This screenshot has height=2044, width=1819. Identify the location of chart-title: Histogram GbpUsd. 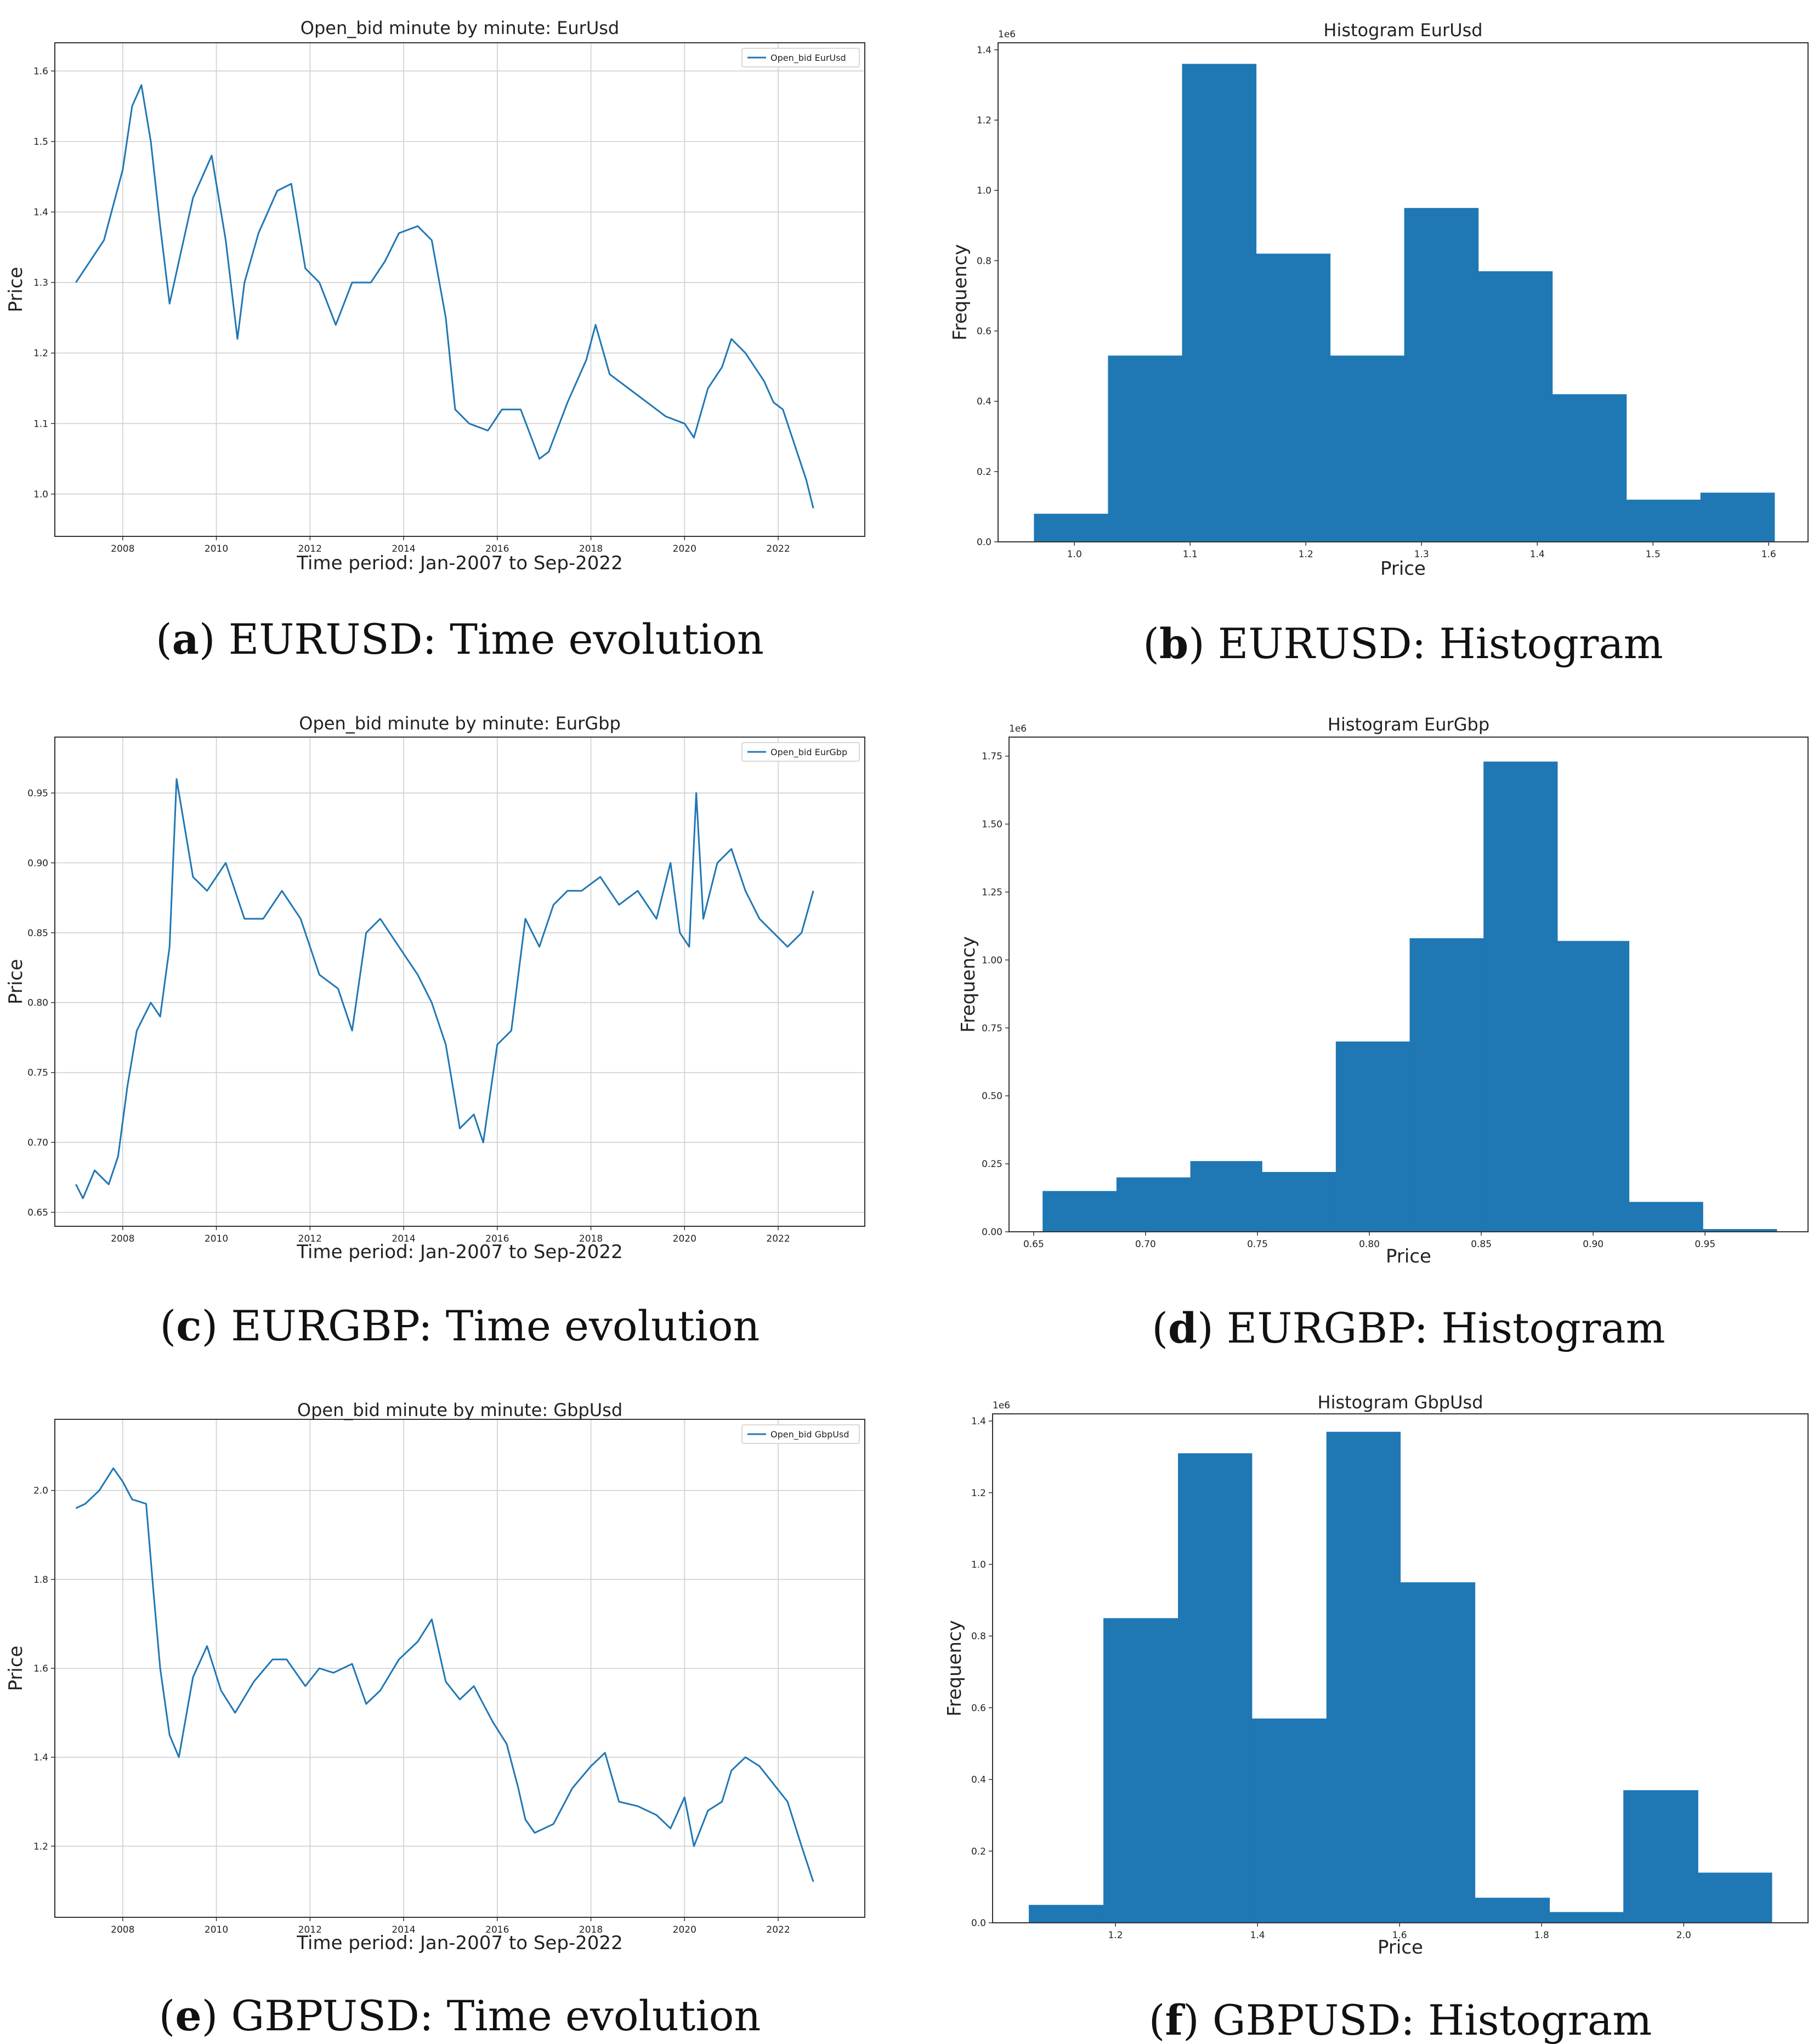
(1400, 1402).